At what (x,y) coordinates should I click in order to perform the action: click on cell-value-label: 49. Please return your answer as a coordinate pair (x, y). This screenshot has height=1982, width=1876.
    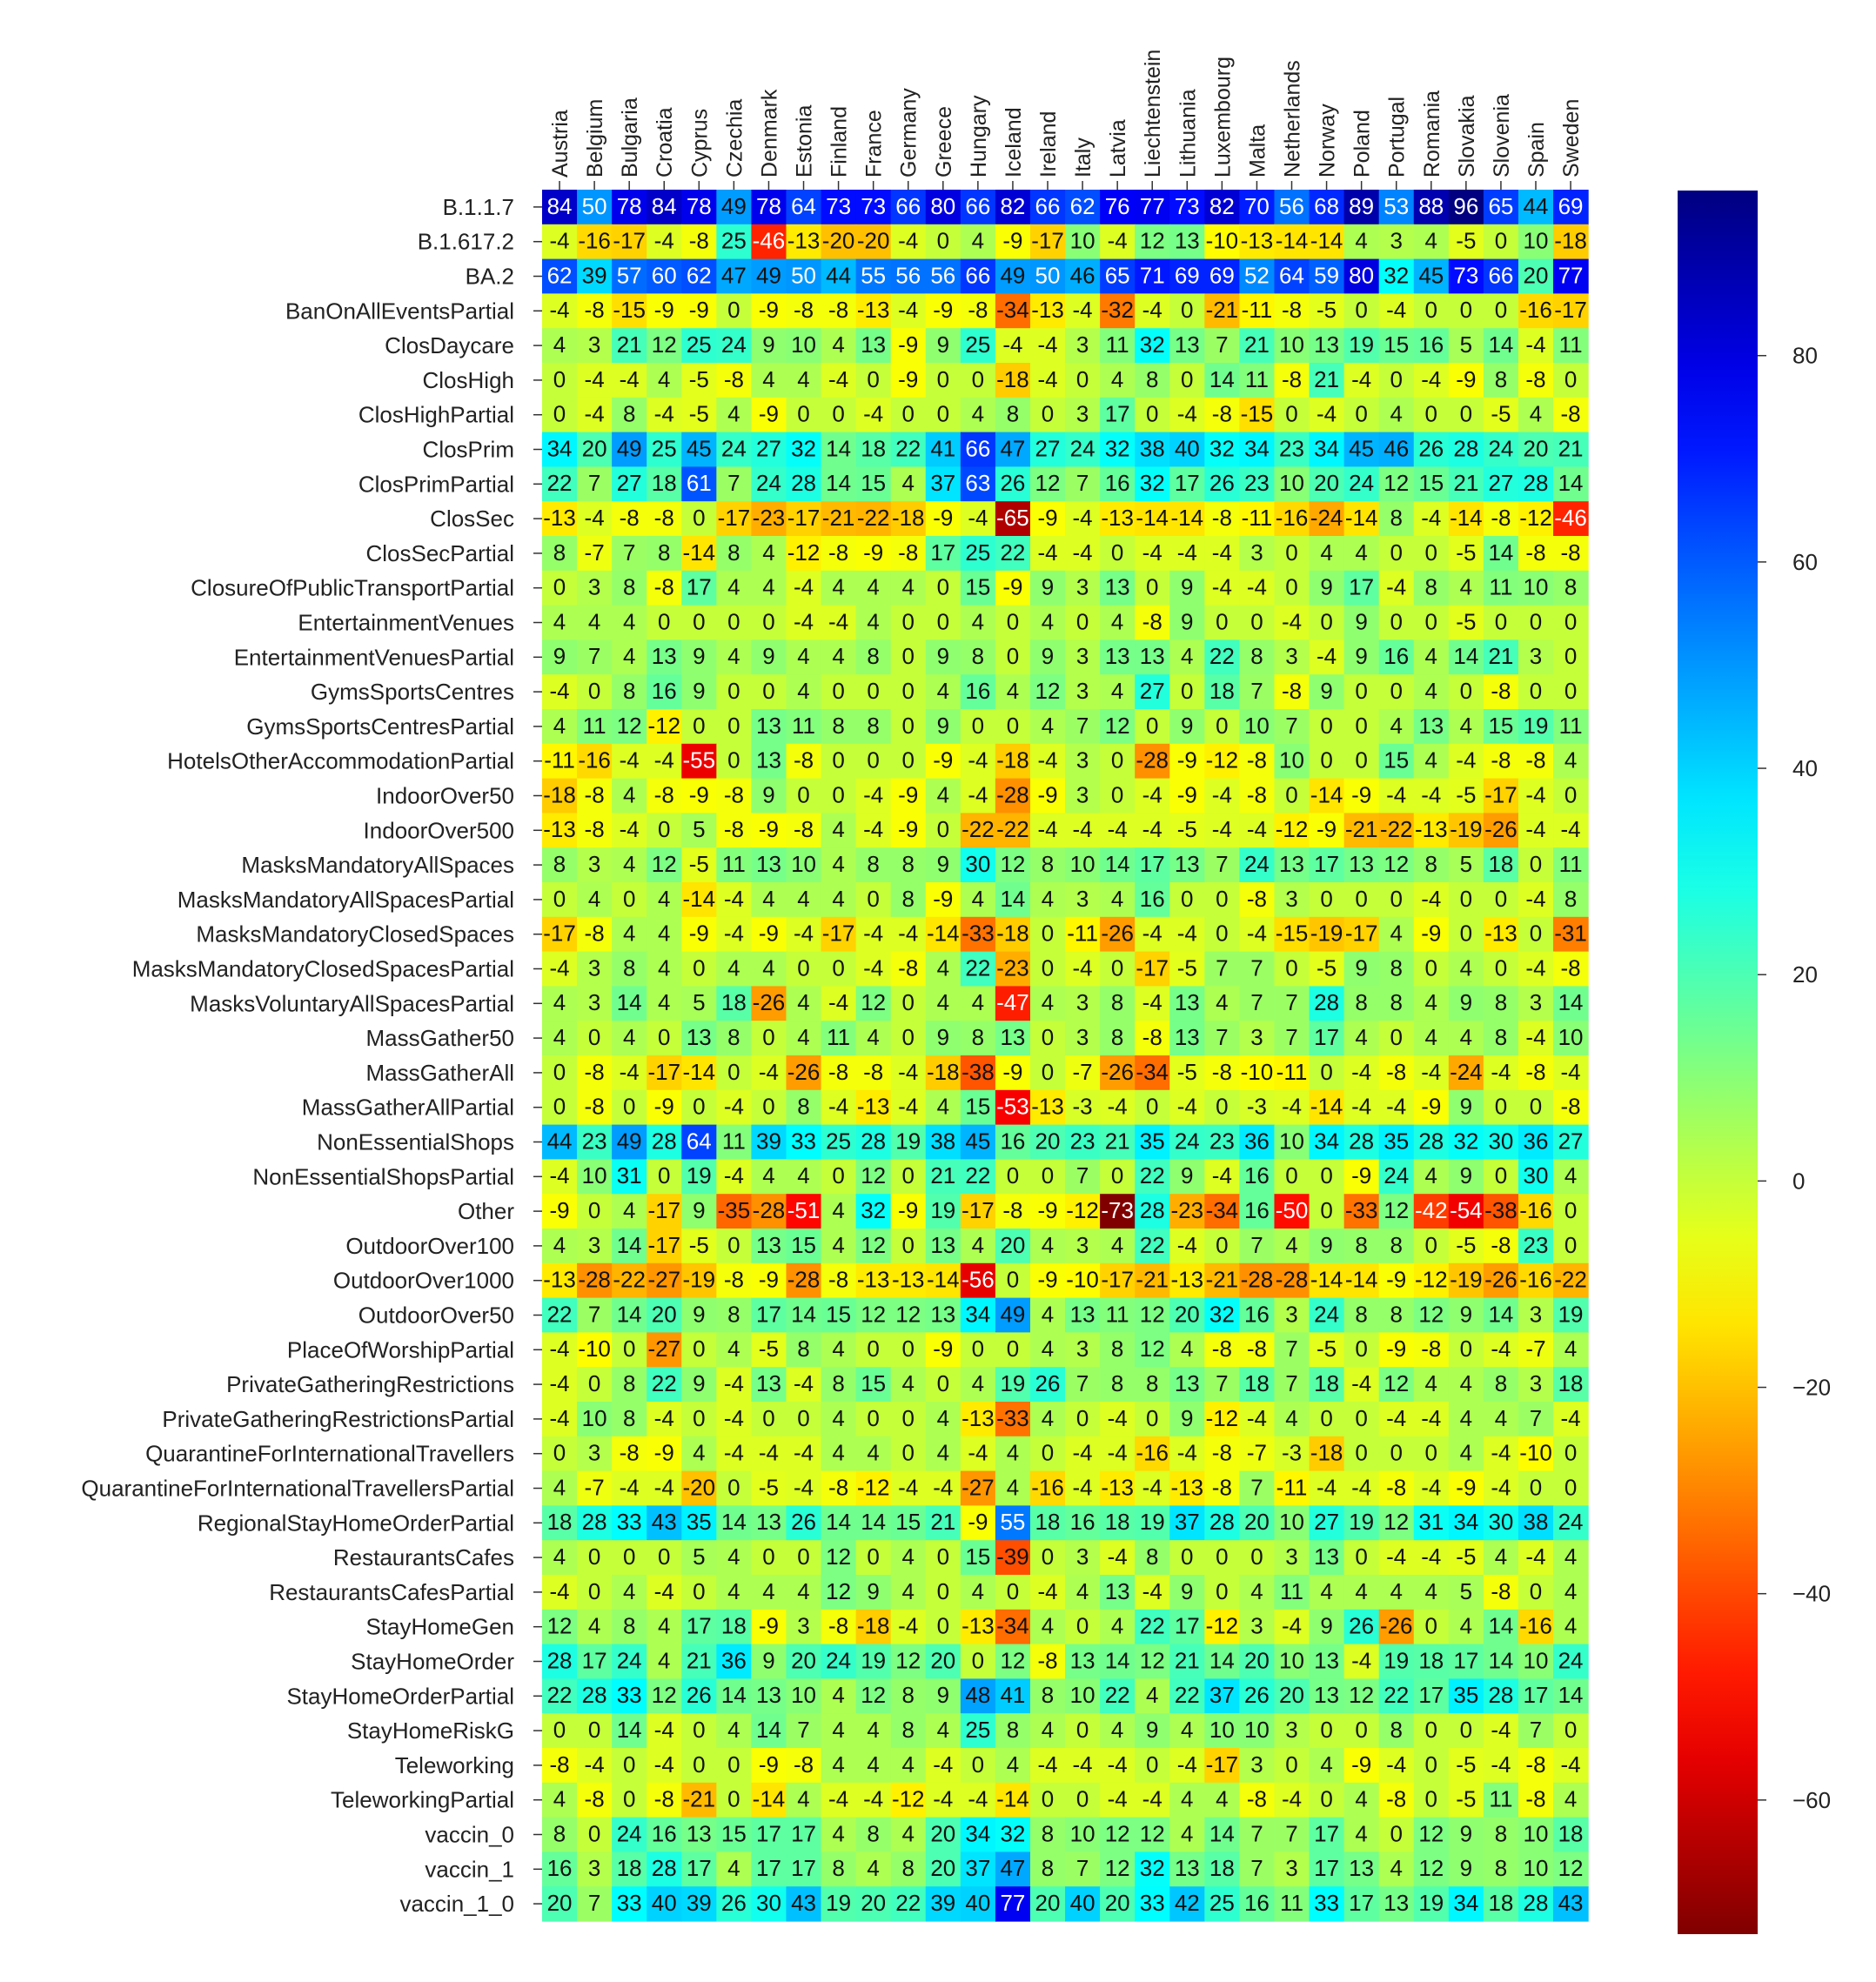
    Looking at the image, I should click on (1012, 275).